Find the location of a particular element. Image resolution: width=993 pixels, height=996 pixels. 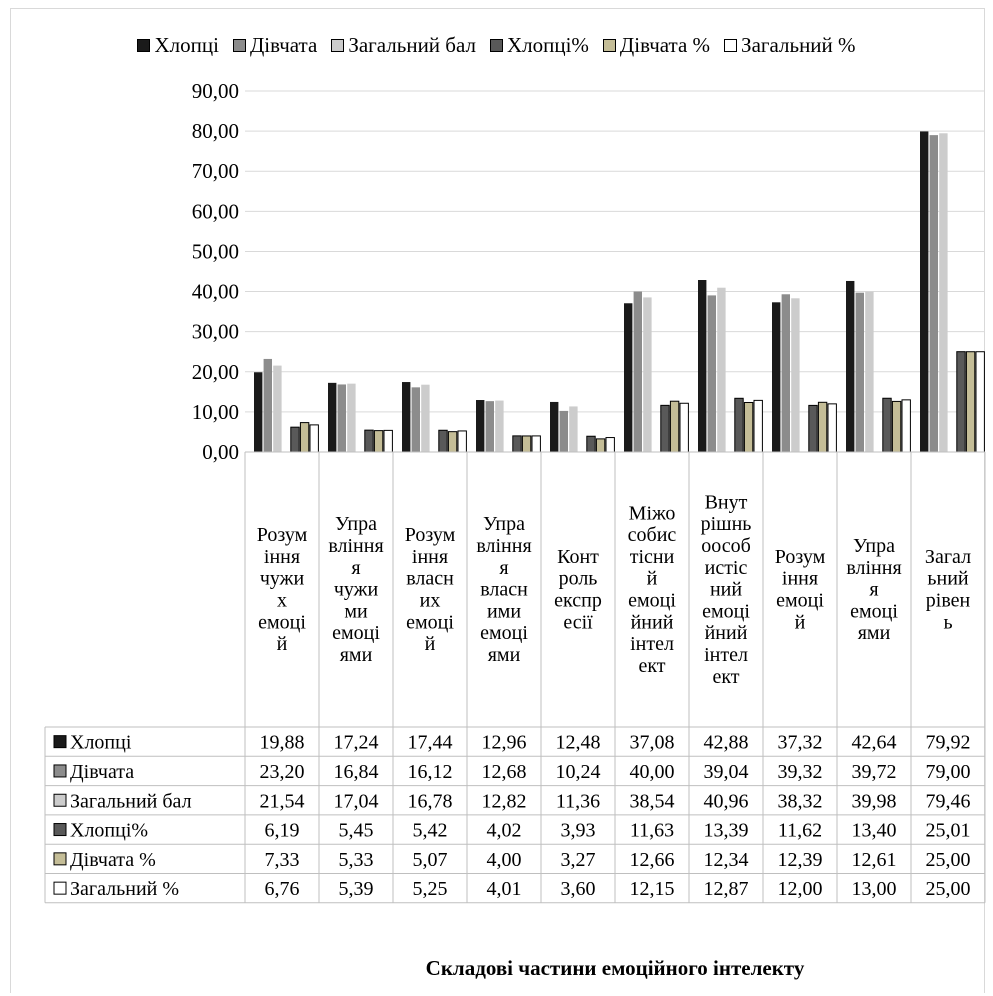

table-cell-value: 39,72 is located at coordinates (874, 772).